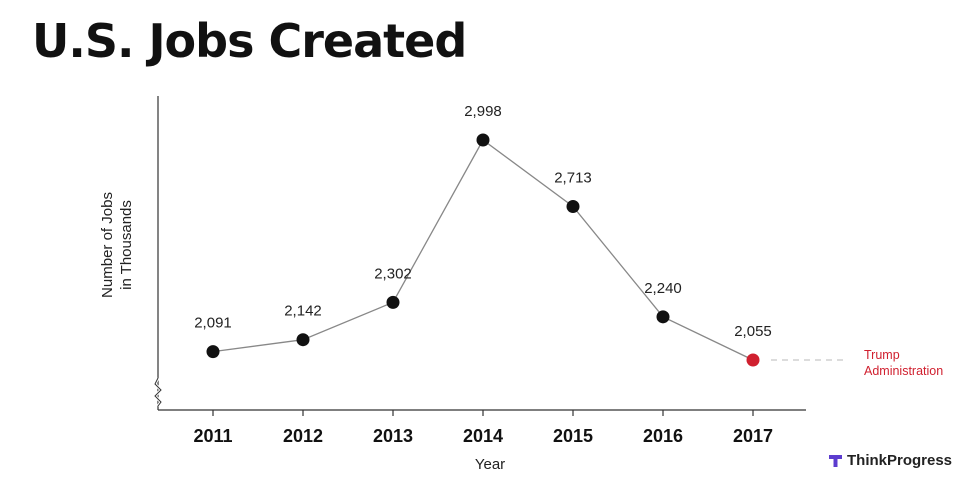 The width and height of the screenshot is (980, 490). Describe the element at coordinates (882, 355) in the screenshot. I see `annotation-line-1: Trump` at that location.